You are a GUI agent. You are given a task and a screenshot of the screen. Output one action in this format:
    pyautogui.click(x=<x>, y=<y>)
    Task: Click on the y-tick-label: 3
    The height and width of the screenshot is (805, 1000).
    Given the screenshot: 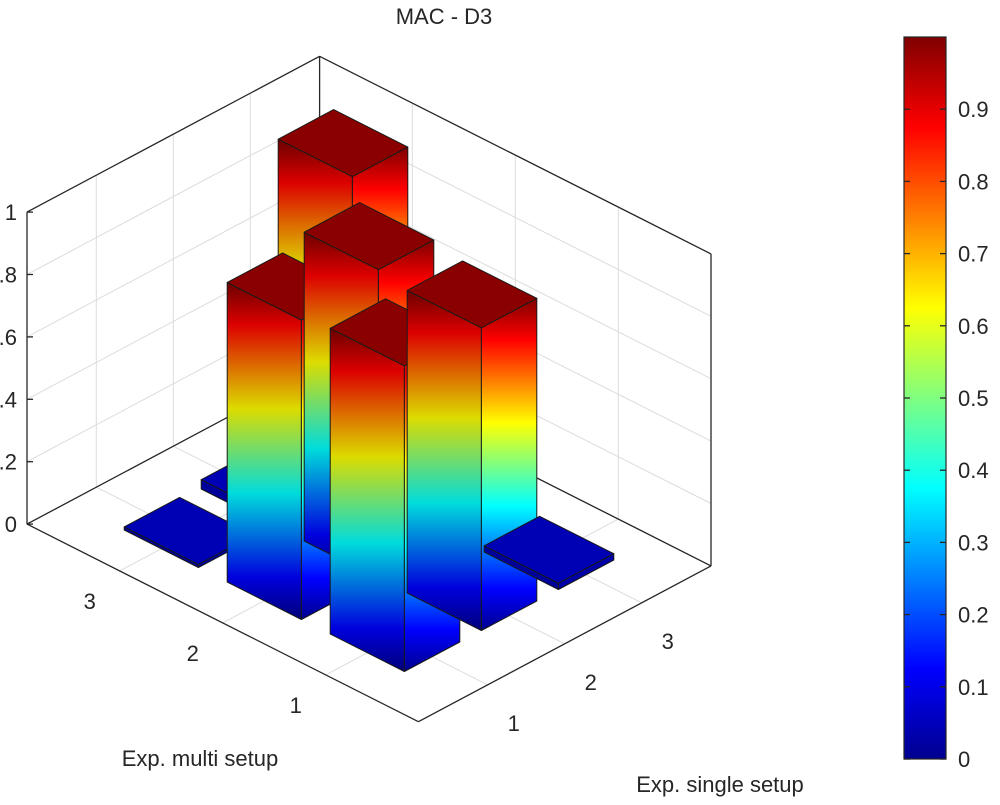 What is the action you would take?
    pyautogui.click(x=90, y=601)
    